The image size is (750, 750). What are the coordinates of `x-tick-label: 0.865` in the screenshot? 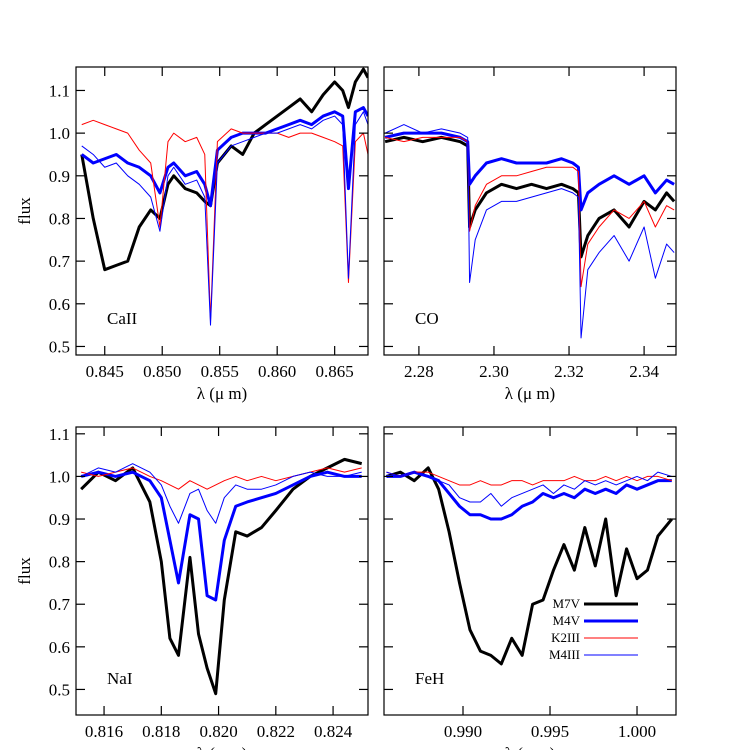 It's located at (335, 371).